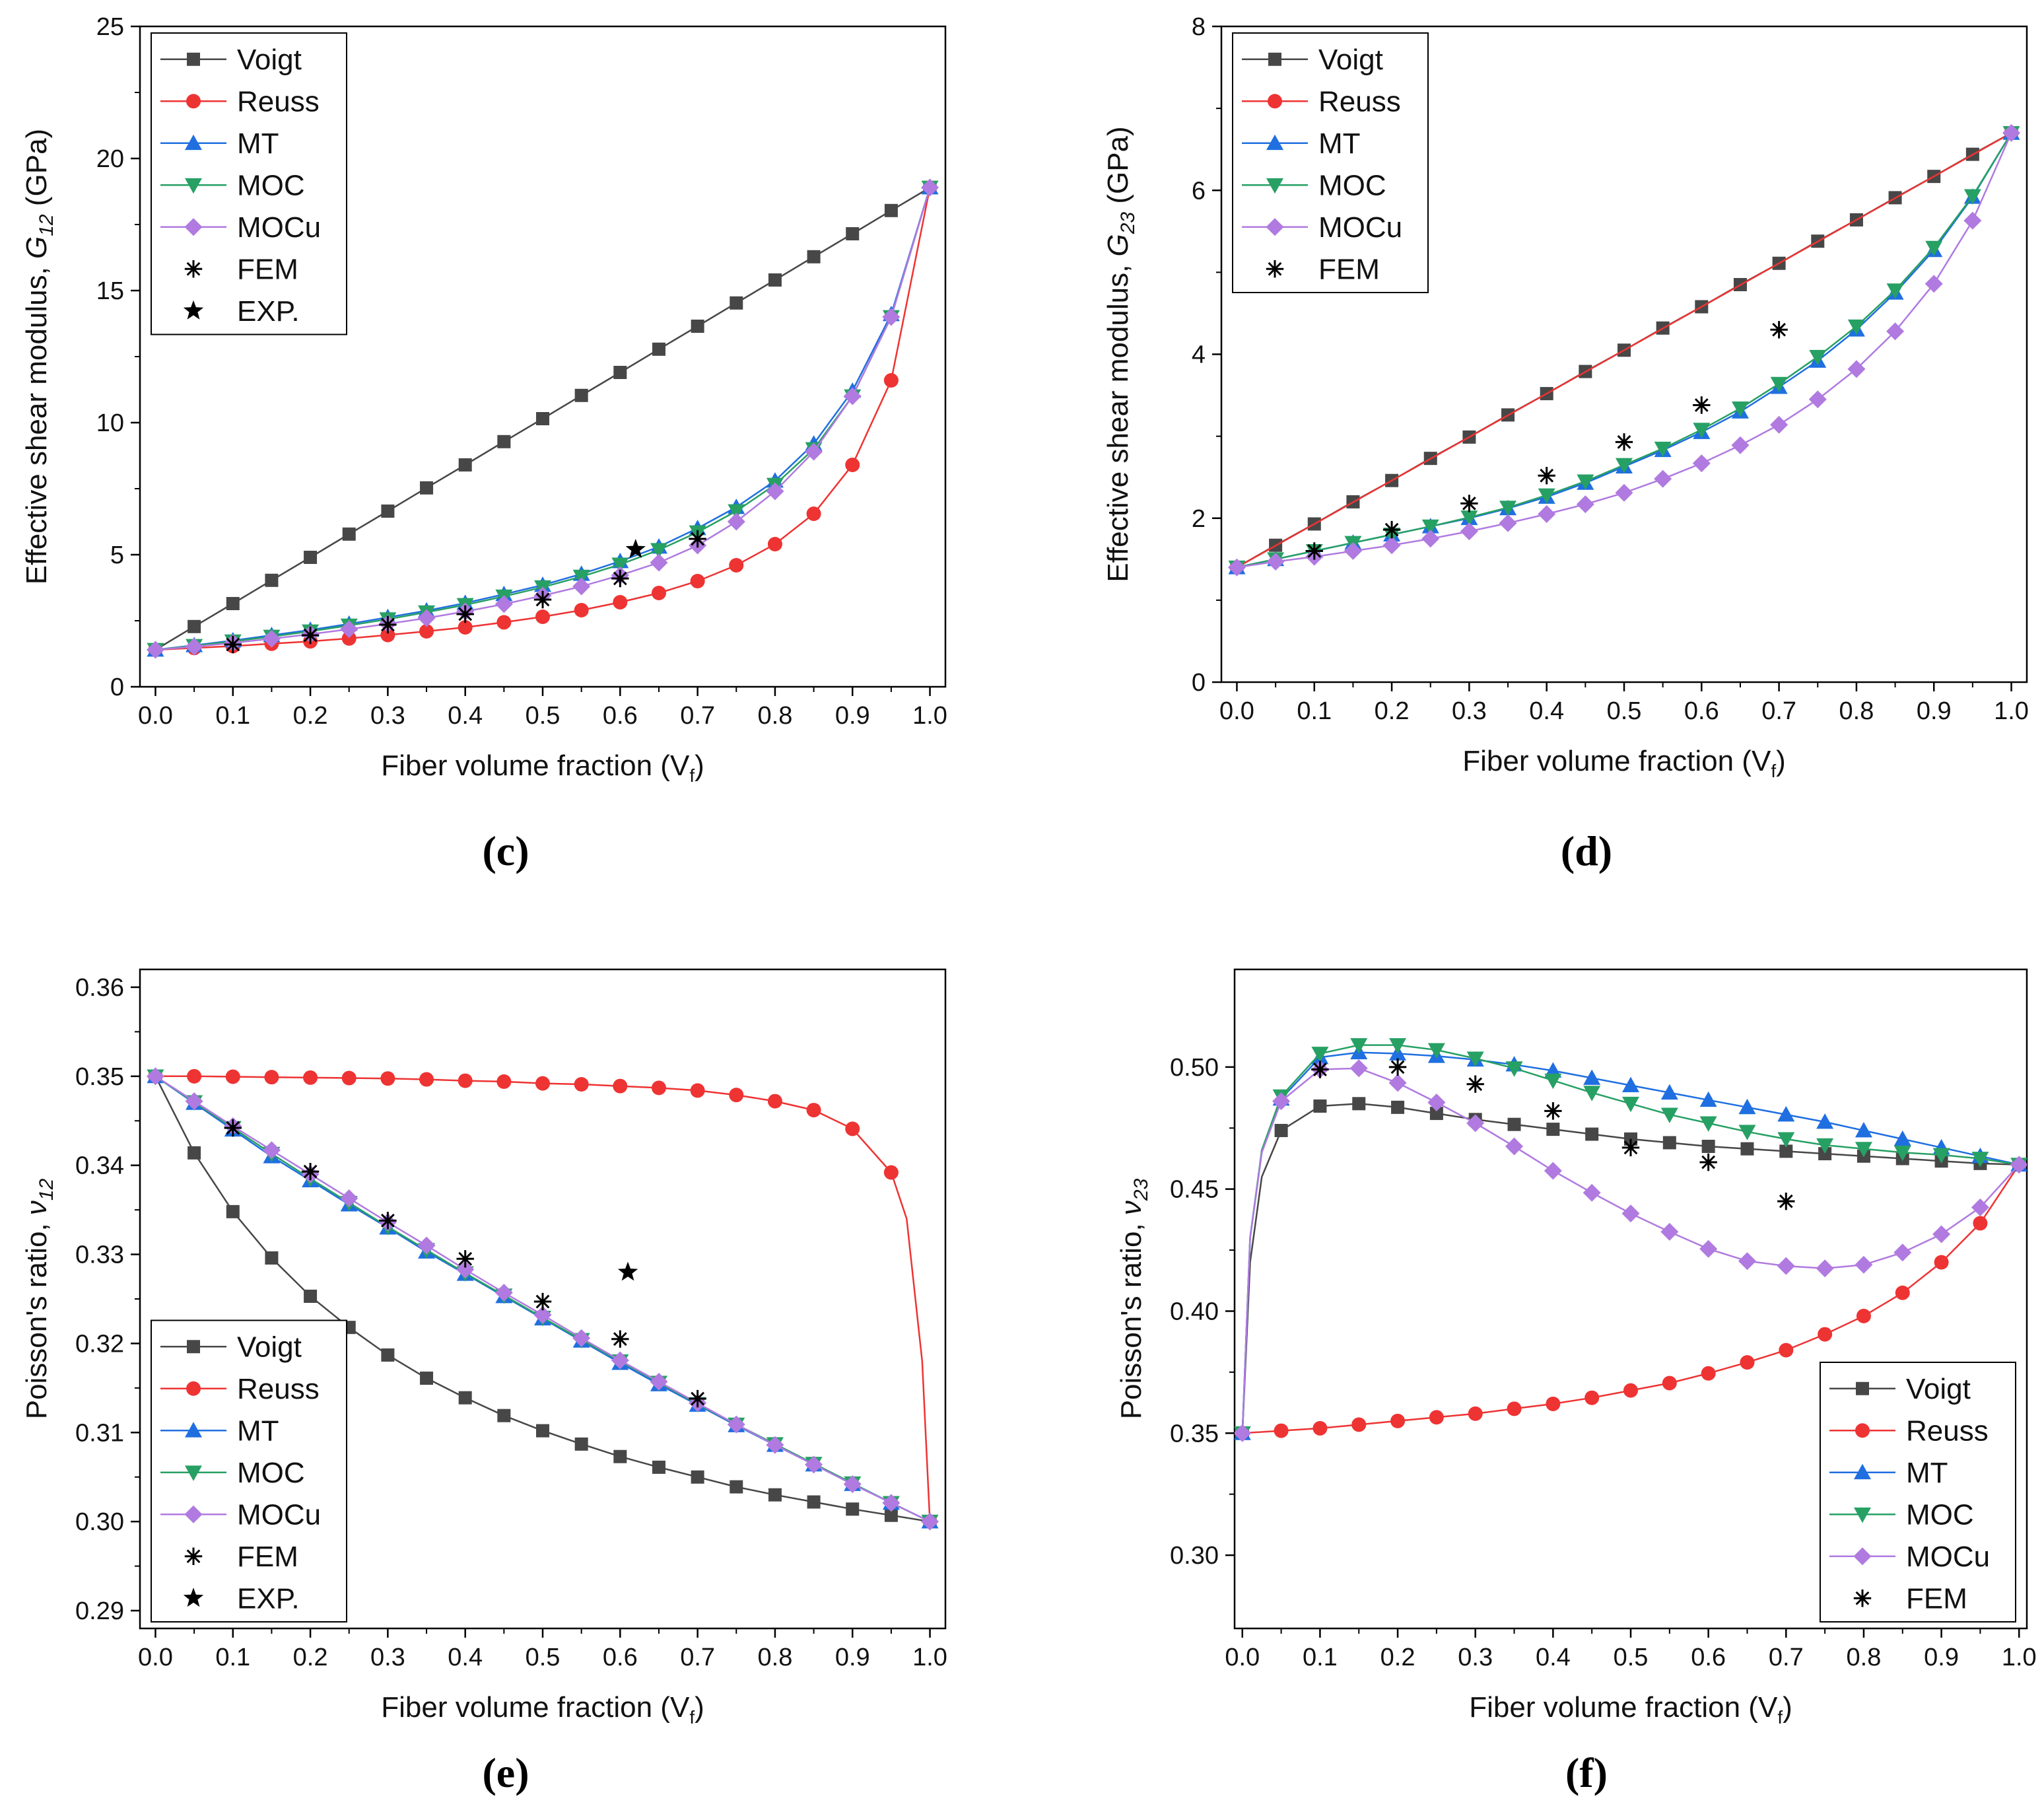 This screenshot has height=1814, width=2044. Describe the element at coordinates (269, 1347) in the screenshot. I see `legend-label: Voigt` at that location.